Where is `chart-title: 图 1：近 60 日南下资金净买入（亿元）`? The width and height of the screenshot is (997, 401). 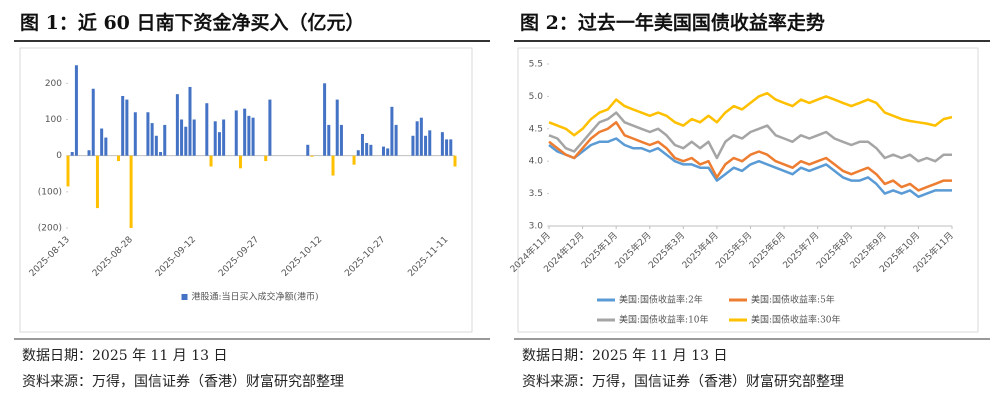 chart-title: 图 1：近 60 日南下资金净买入（亿元） is located at coordinates (192, 22).